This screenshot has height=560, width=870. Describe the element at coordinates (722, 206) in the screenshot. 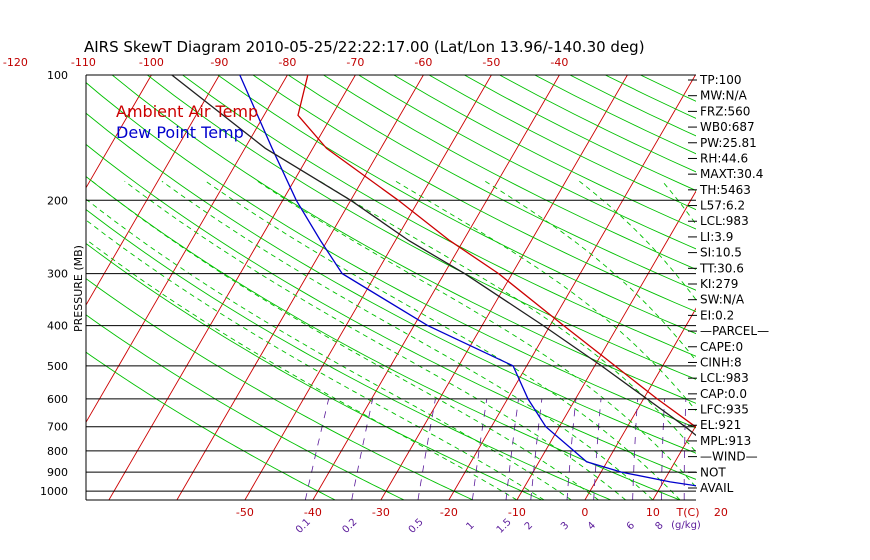

I see `stat-item: L57:6.2` at that location.